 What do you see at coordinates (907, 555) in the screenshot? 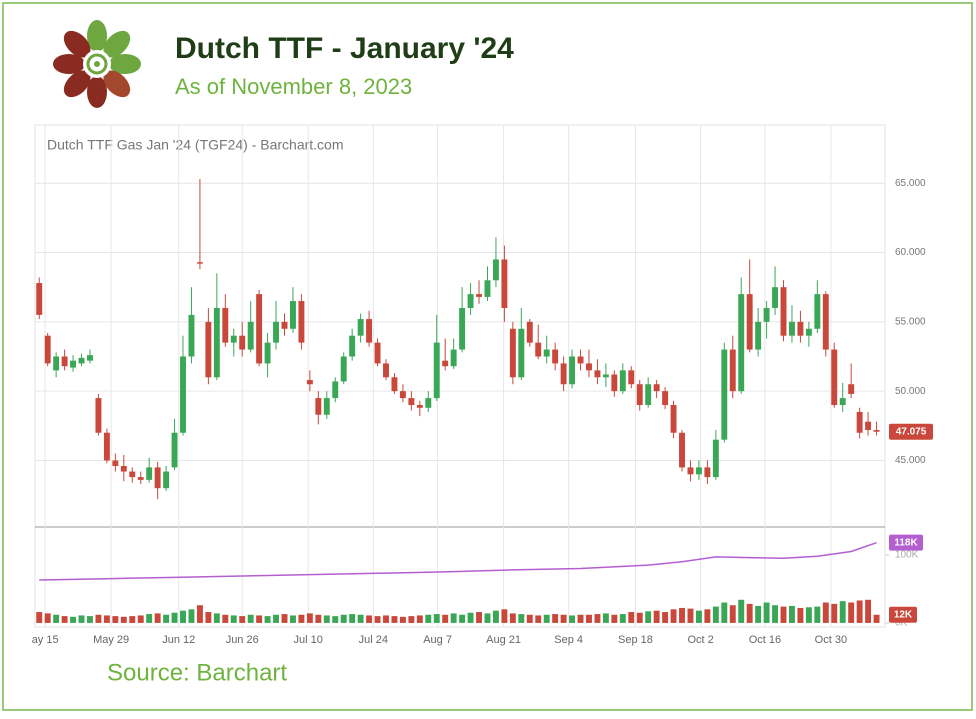
I see `y2-tick-label: 100K` at bounding box center [907, 555].